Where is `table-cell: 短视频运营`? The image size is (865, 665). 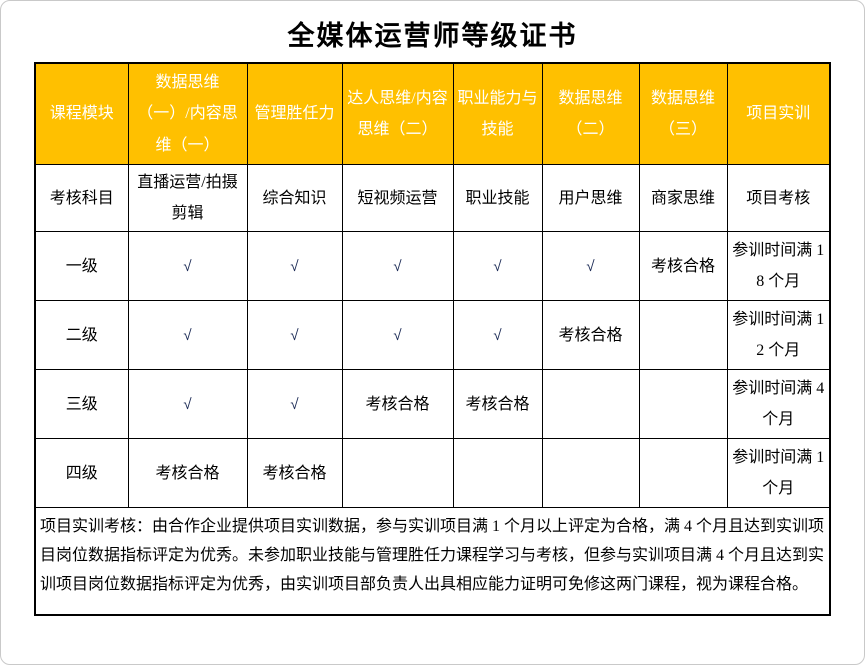 table-cell: 短视频运营 is located at coordinates (397, 198).